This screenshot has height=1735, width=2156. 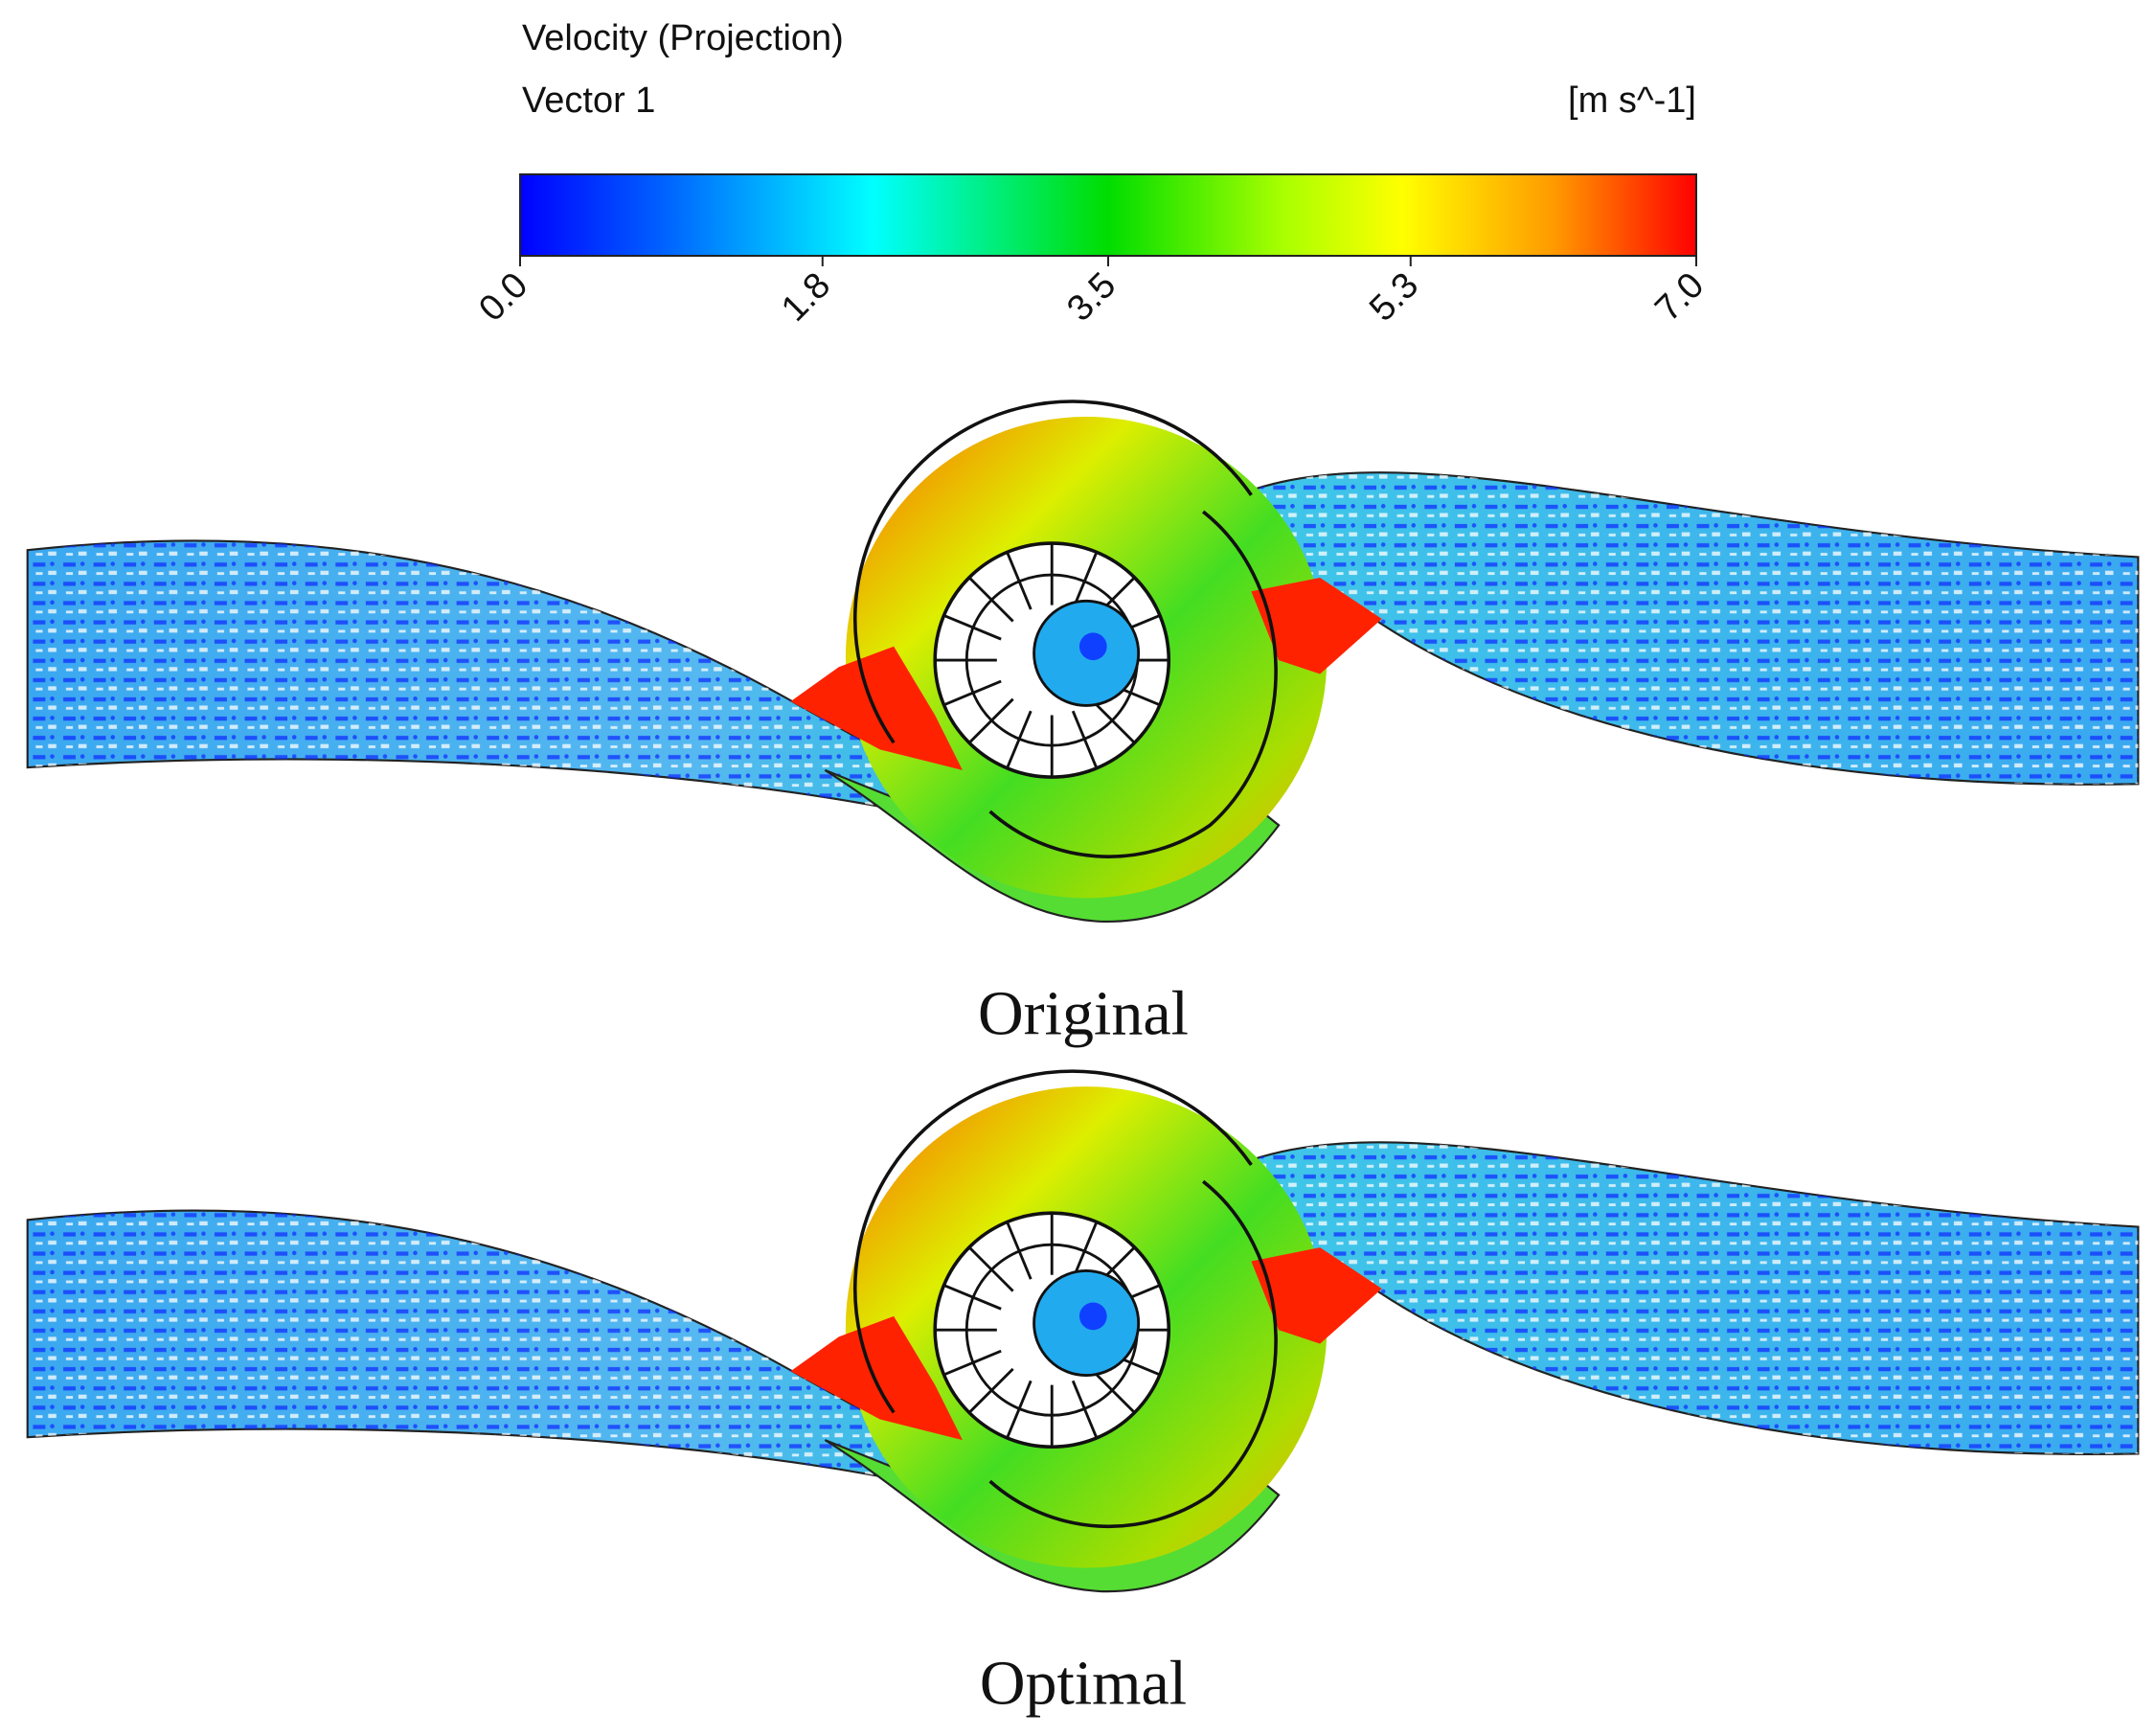 I want to click on colorbar, so click(x=1108, y=215).